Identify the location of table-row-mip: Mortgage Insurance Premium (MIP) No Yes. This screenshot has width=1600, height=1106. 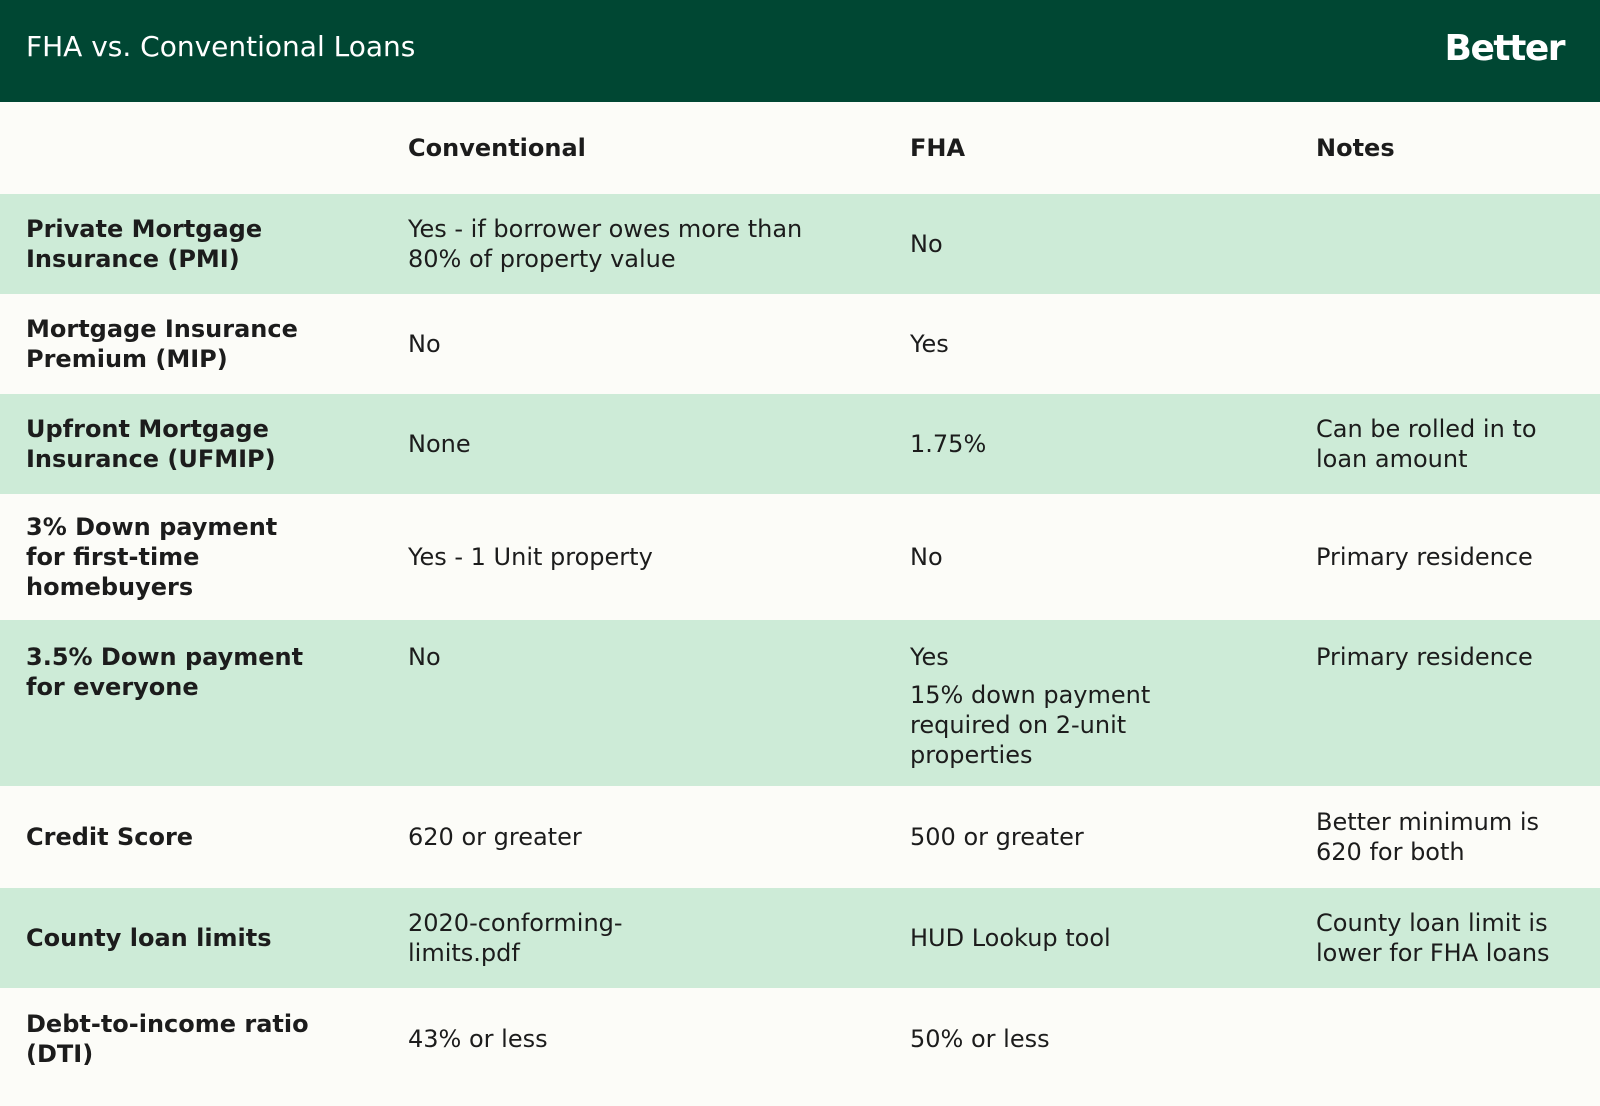
(800, 344).